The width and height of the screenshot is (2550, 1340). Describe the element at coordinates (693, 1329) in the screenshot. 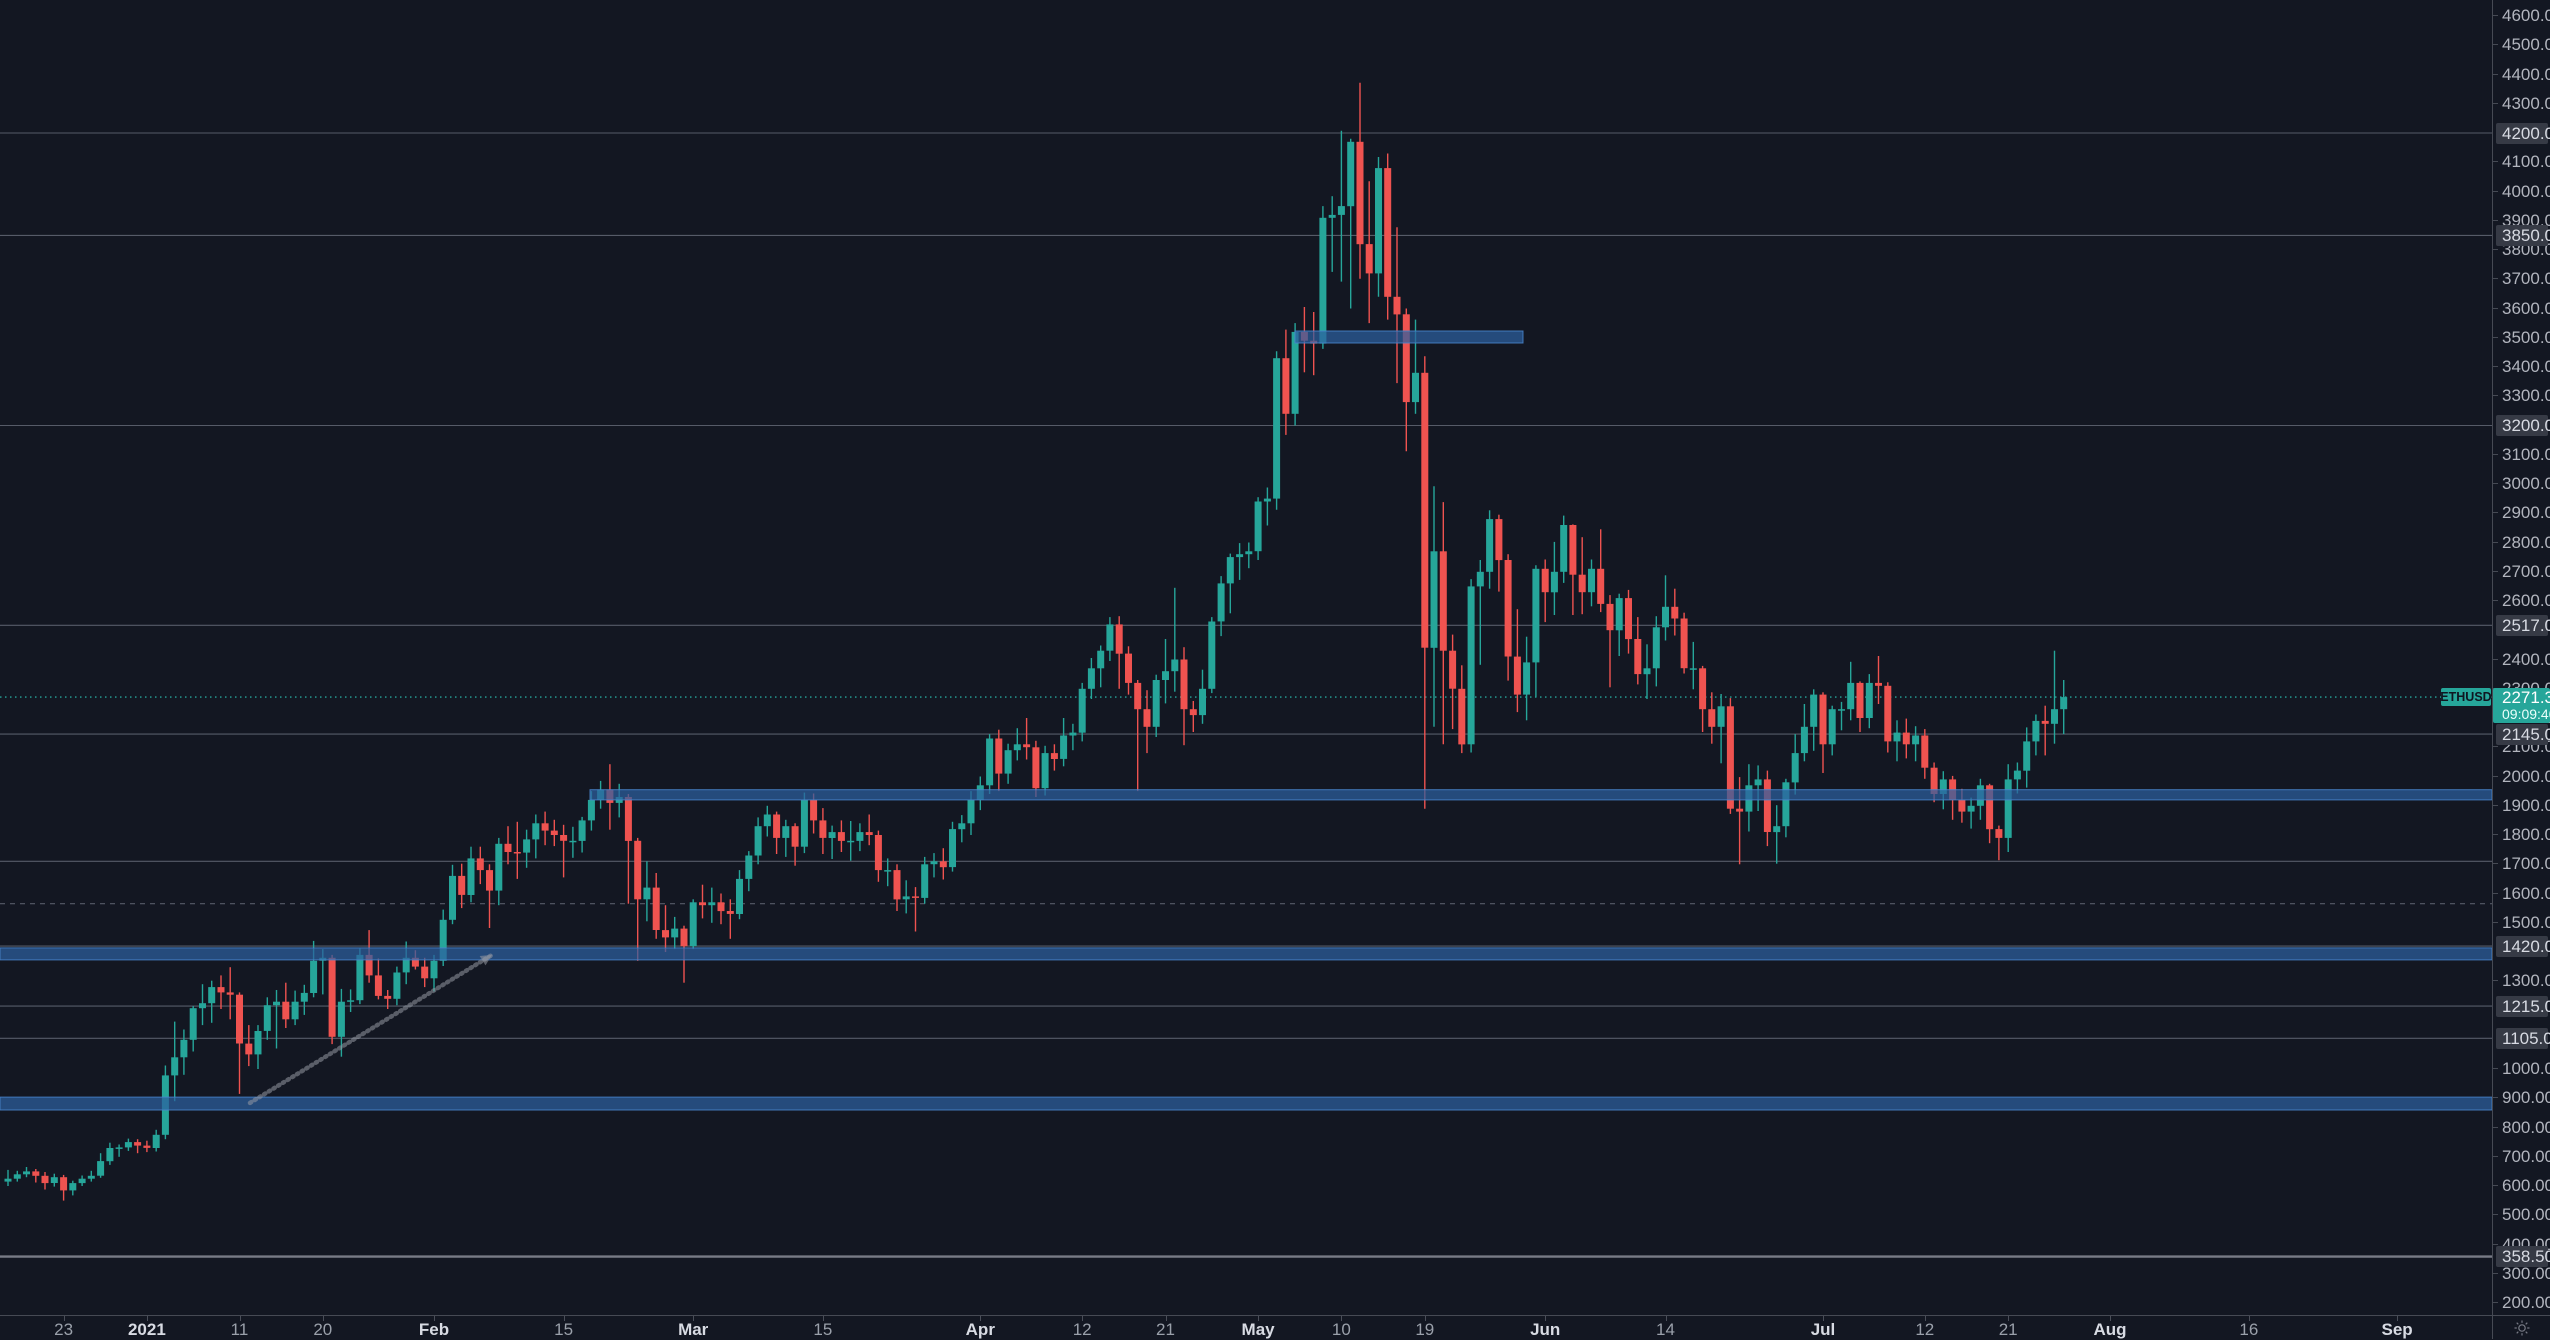

I see `time-tick-label: Mar` at that location.